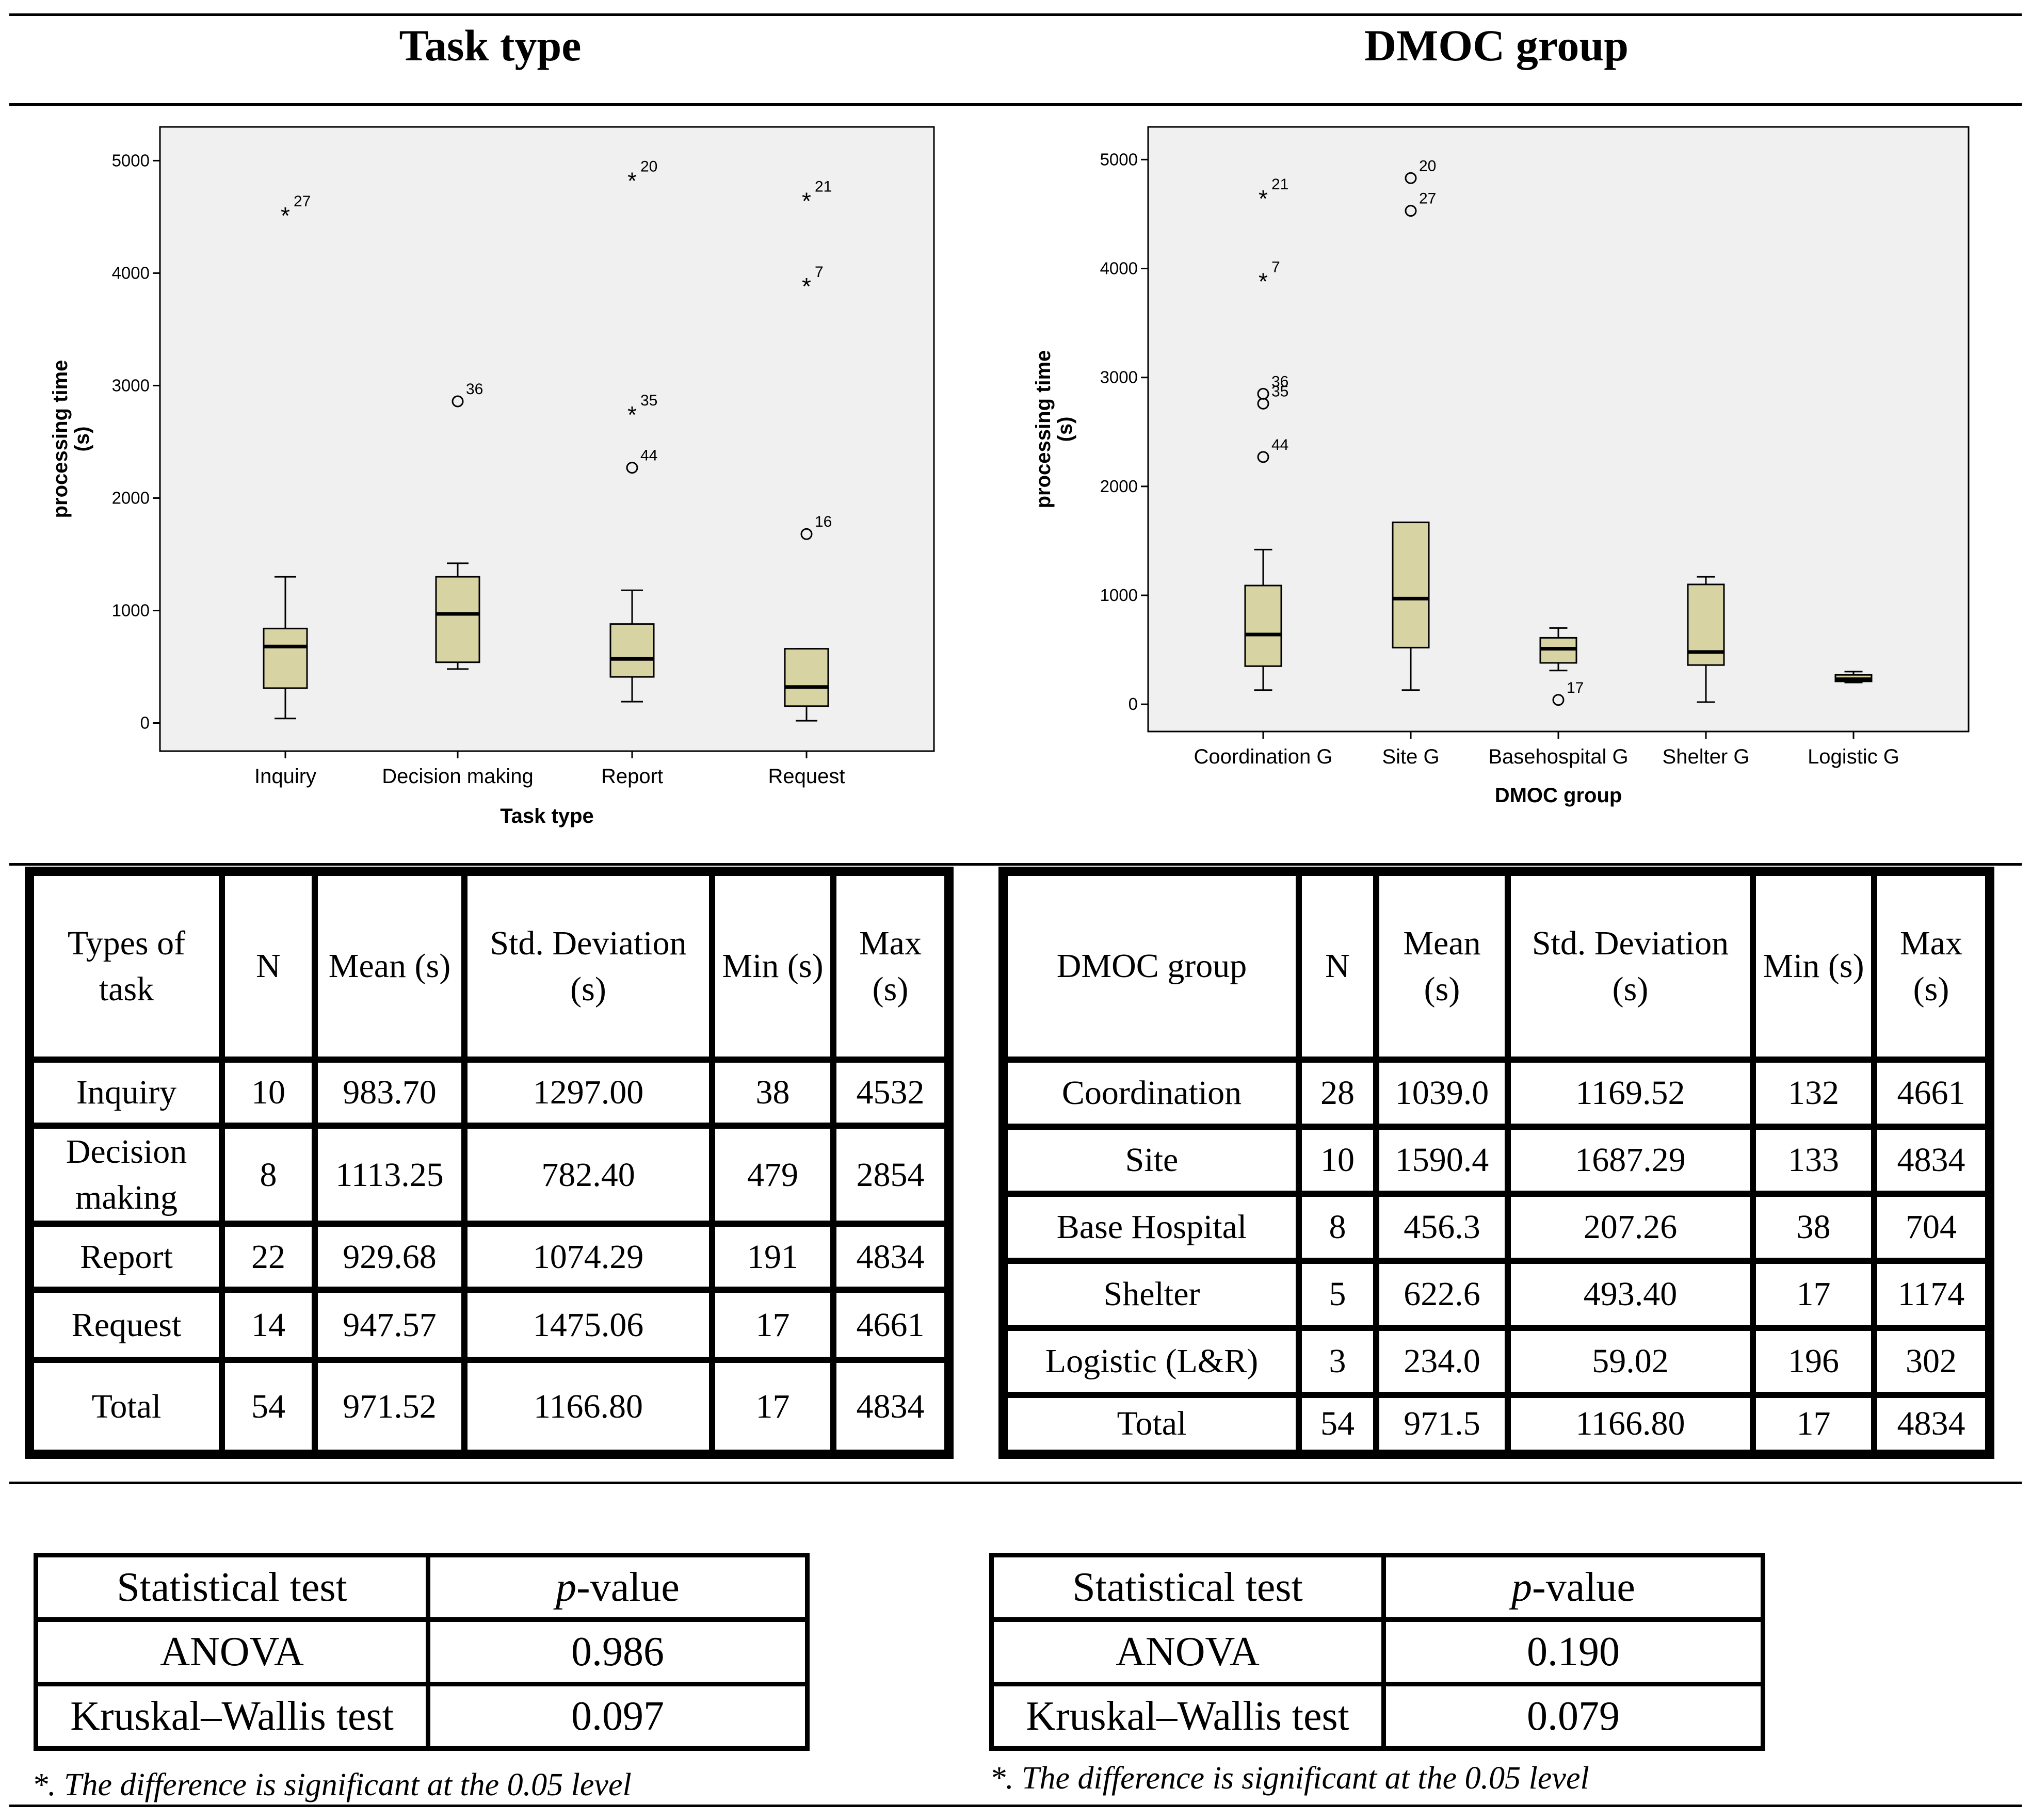 This screenshot has height=1820, width=2031. I want to click on table-cell: 4834, so click(890, 1406).